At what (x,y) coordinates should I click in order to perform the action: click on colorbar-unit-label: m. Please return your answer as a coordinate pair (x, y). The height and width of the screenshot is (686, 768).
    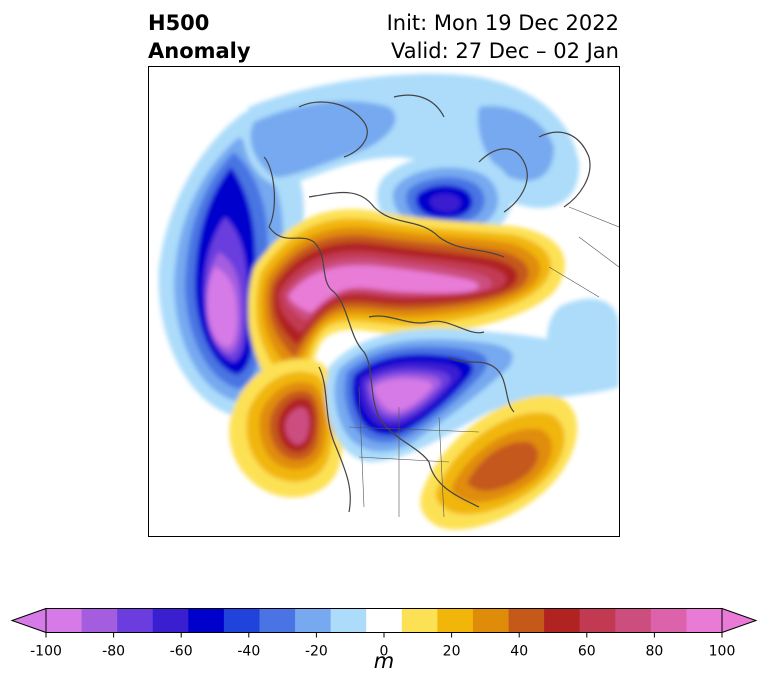
    Looking at the image, I should click on (384, 661).